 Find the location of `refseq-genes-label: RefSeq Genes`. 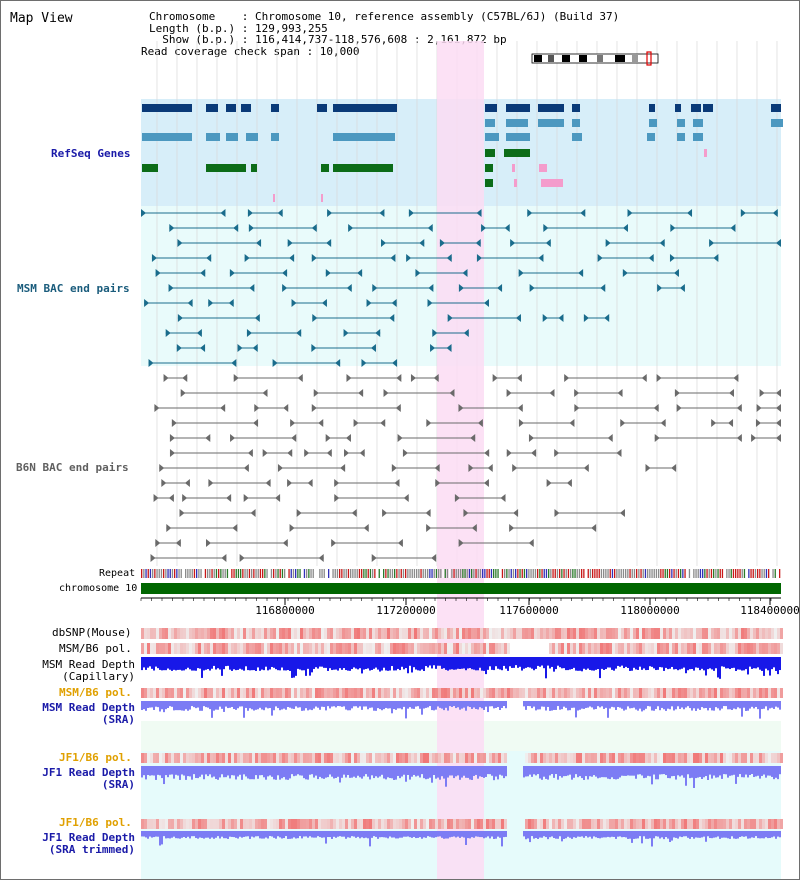

refseq-genes-label: RefSeq Genes is located at coordinates (91, 153).